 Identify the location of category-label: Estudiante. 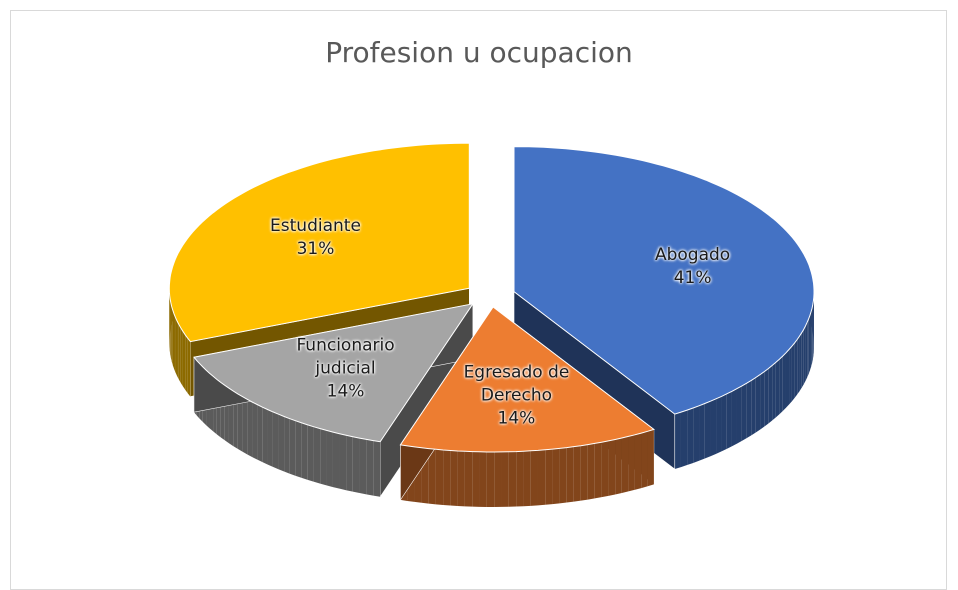
(315, 226).